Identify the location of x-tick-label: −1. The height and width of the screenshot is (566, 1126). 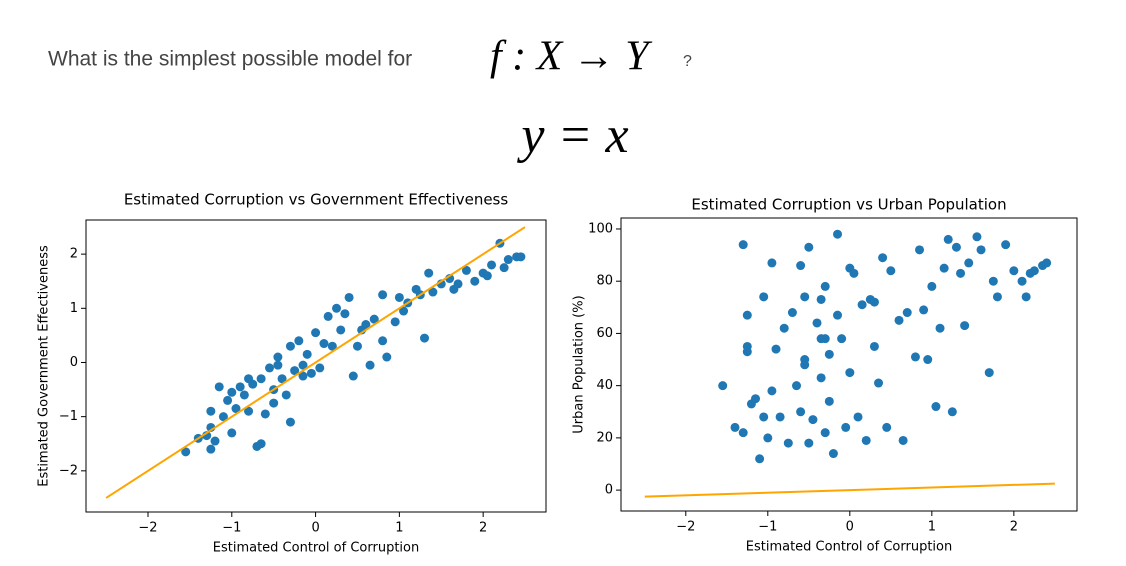
(231, 528).